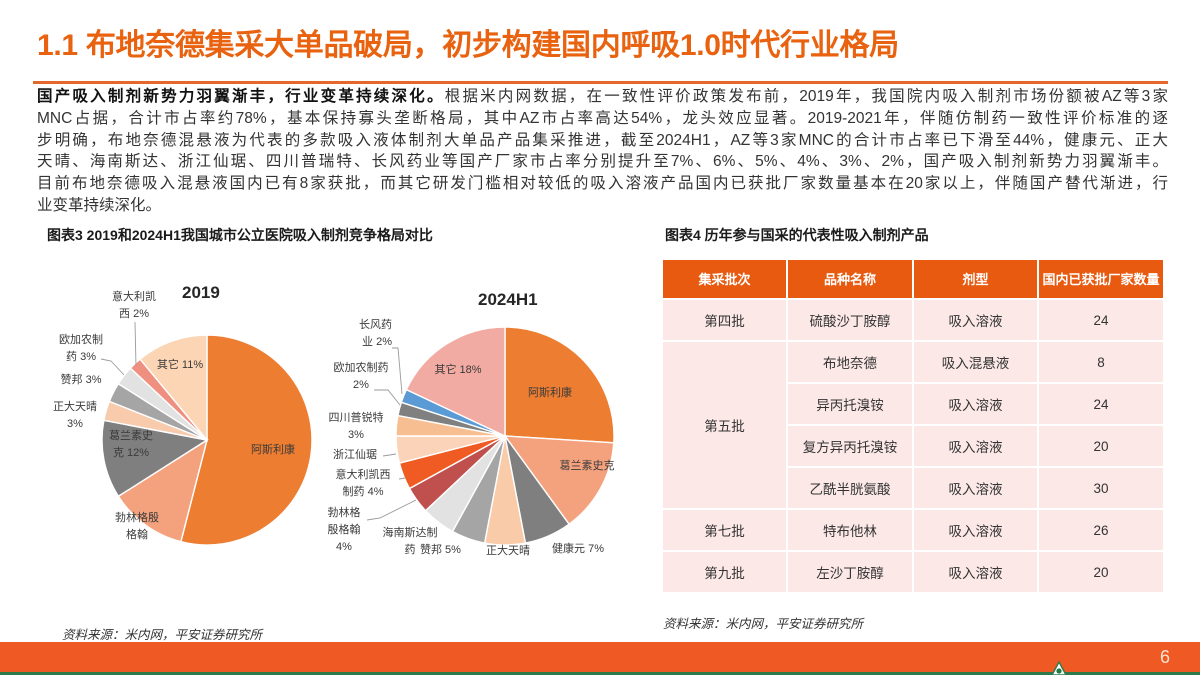  What do you see at coordinates (1059, 667) in the screenshot?
I see `brand-logo-icon` at bounding box center [1059, 667].